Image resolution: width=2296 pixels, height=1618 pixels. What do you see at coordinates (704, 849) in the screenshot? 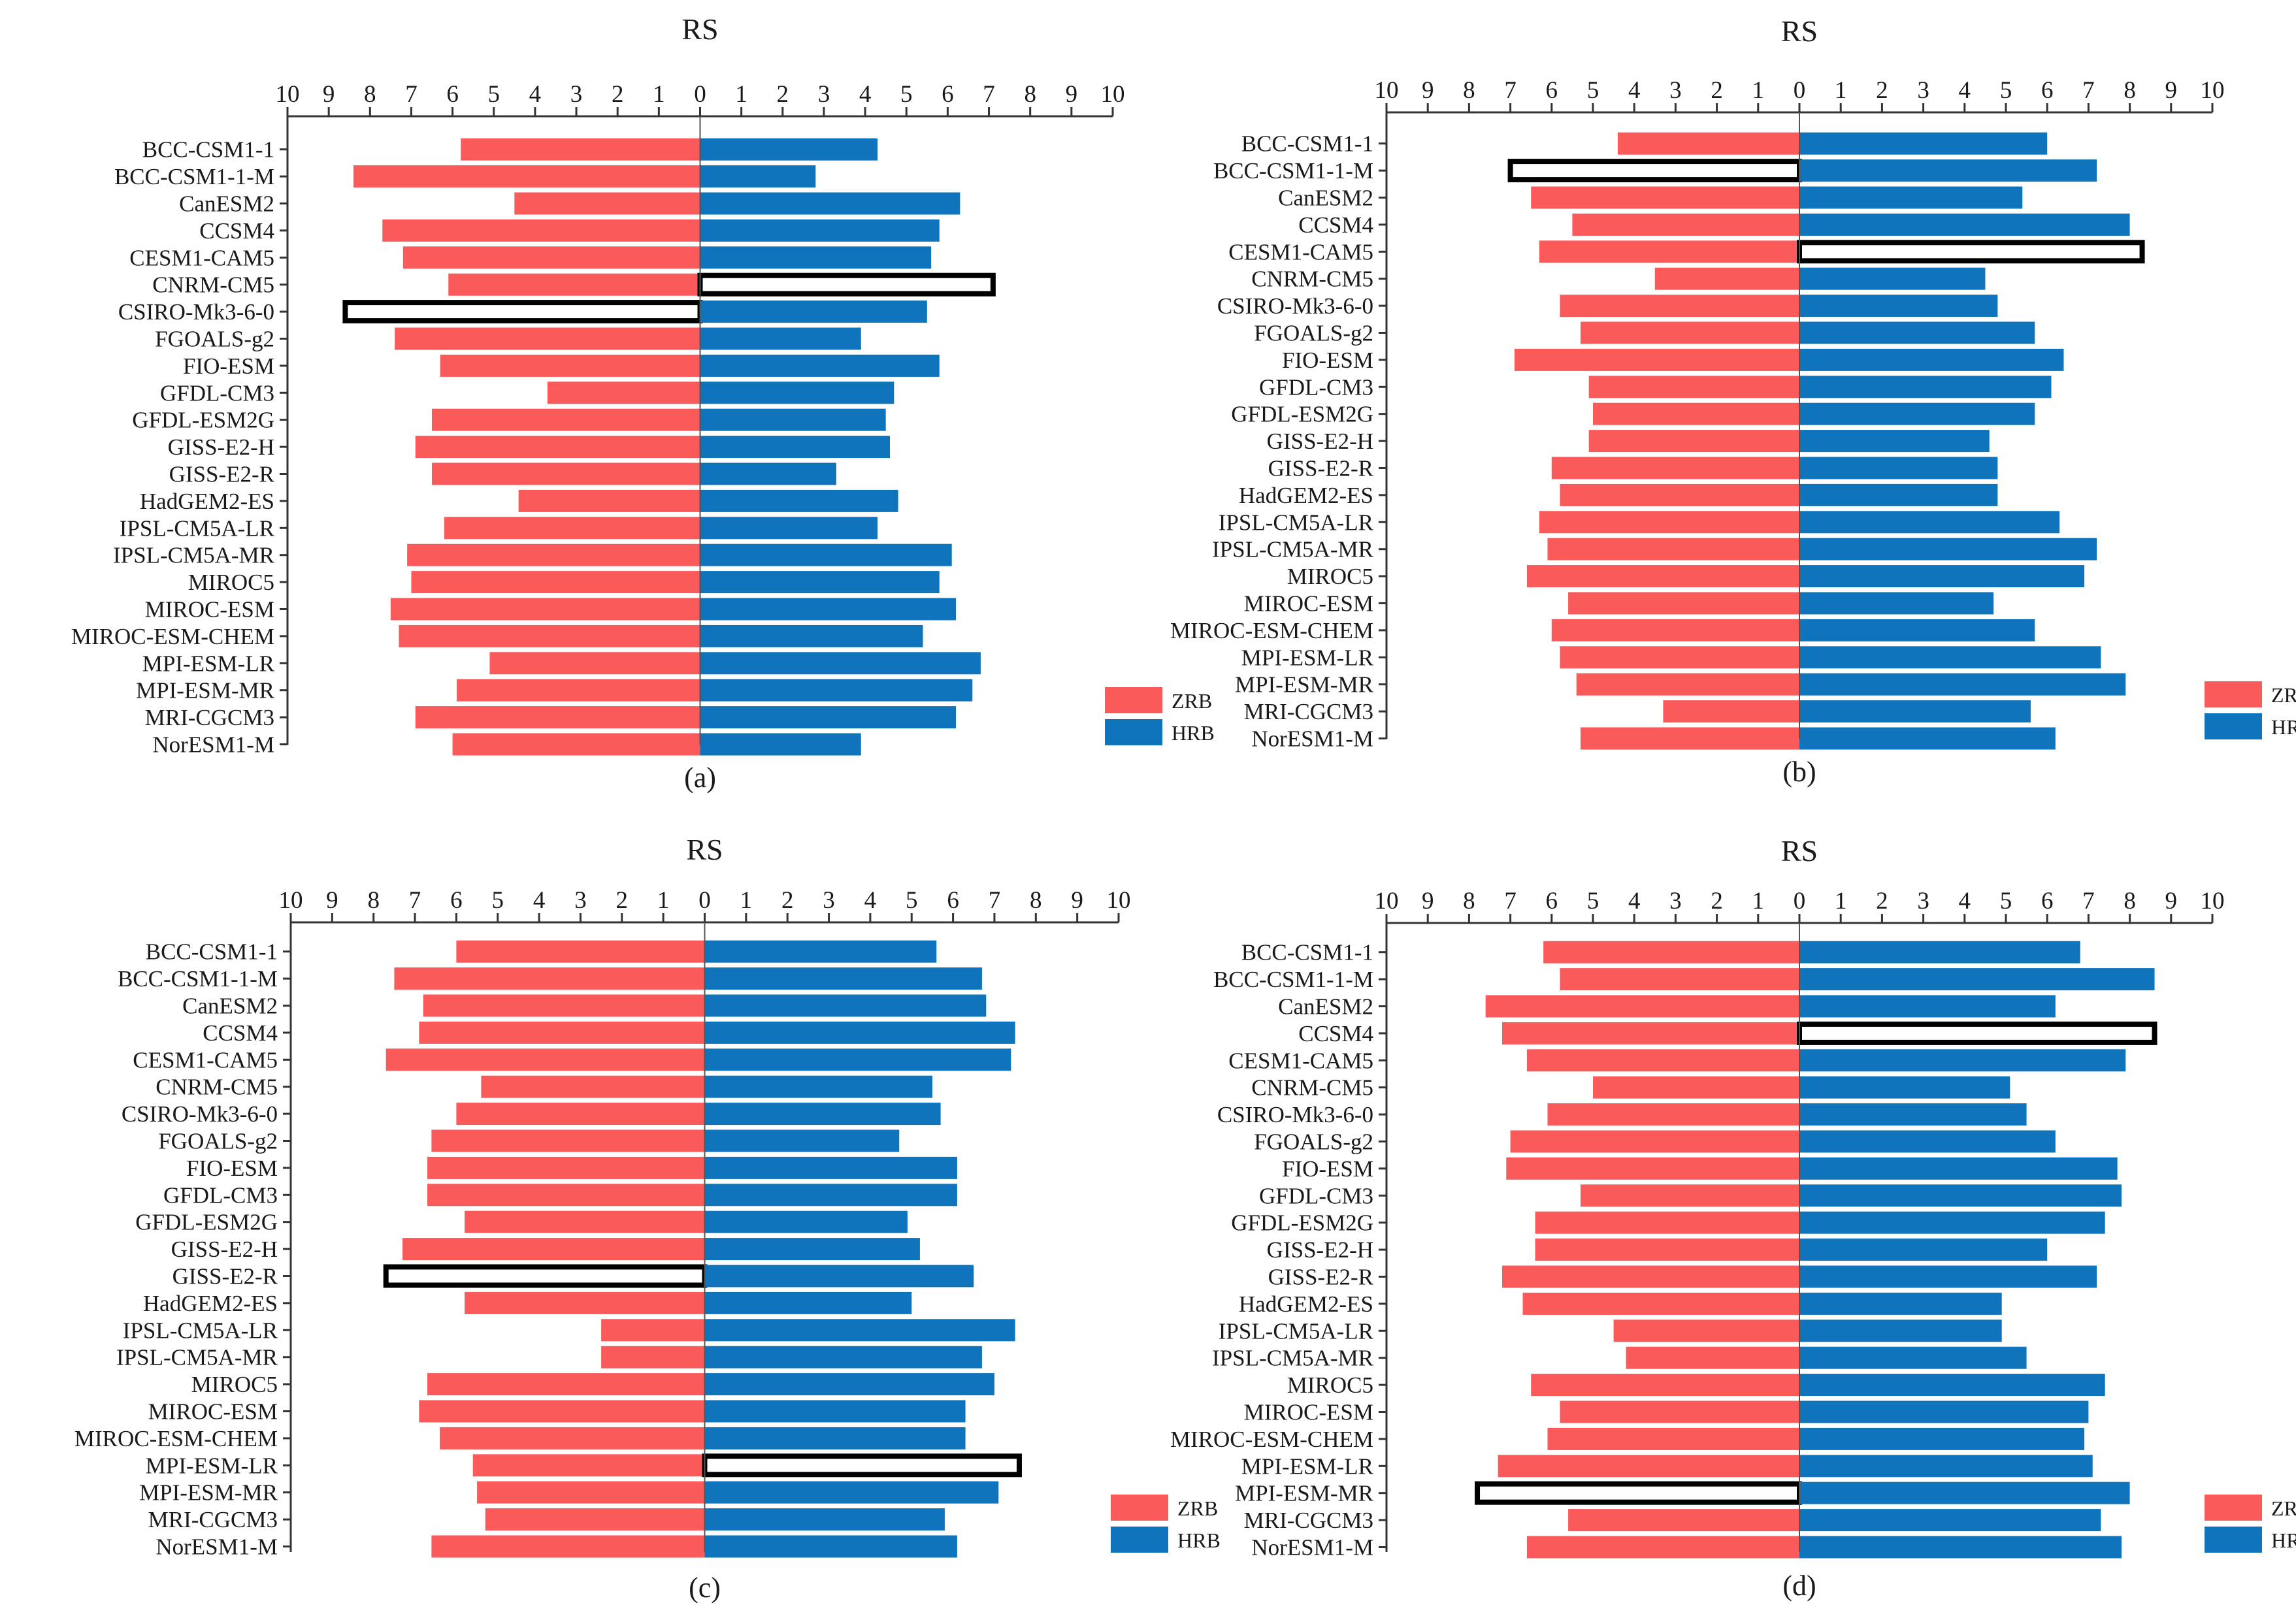
I see `chart-title: RS` at bounding box center [704, 849].